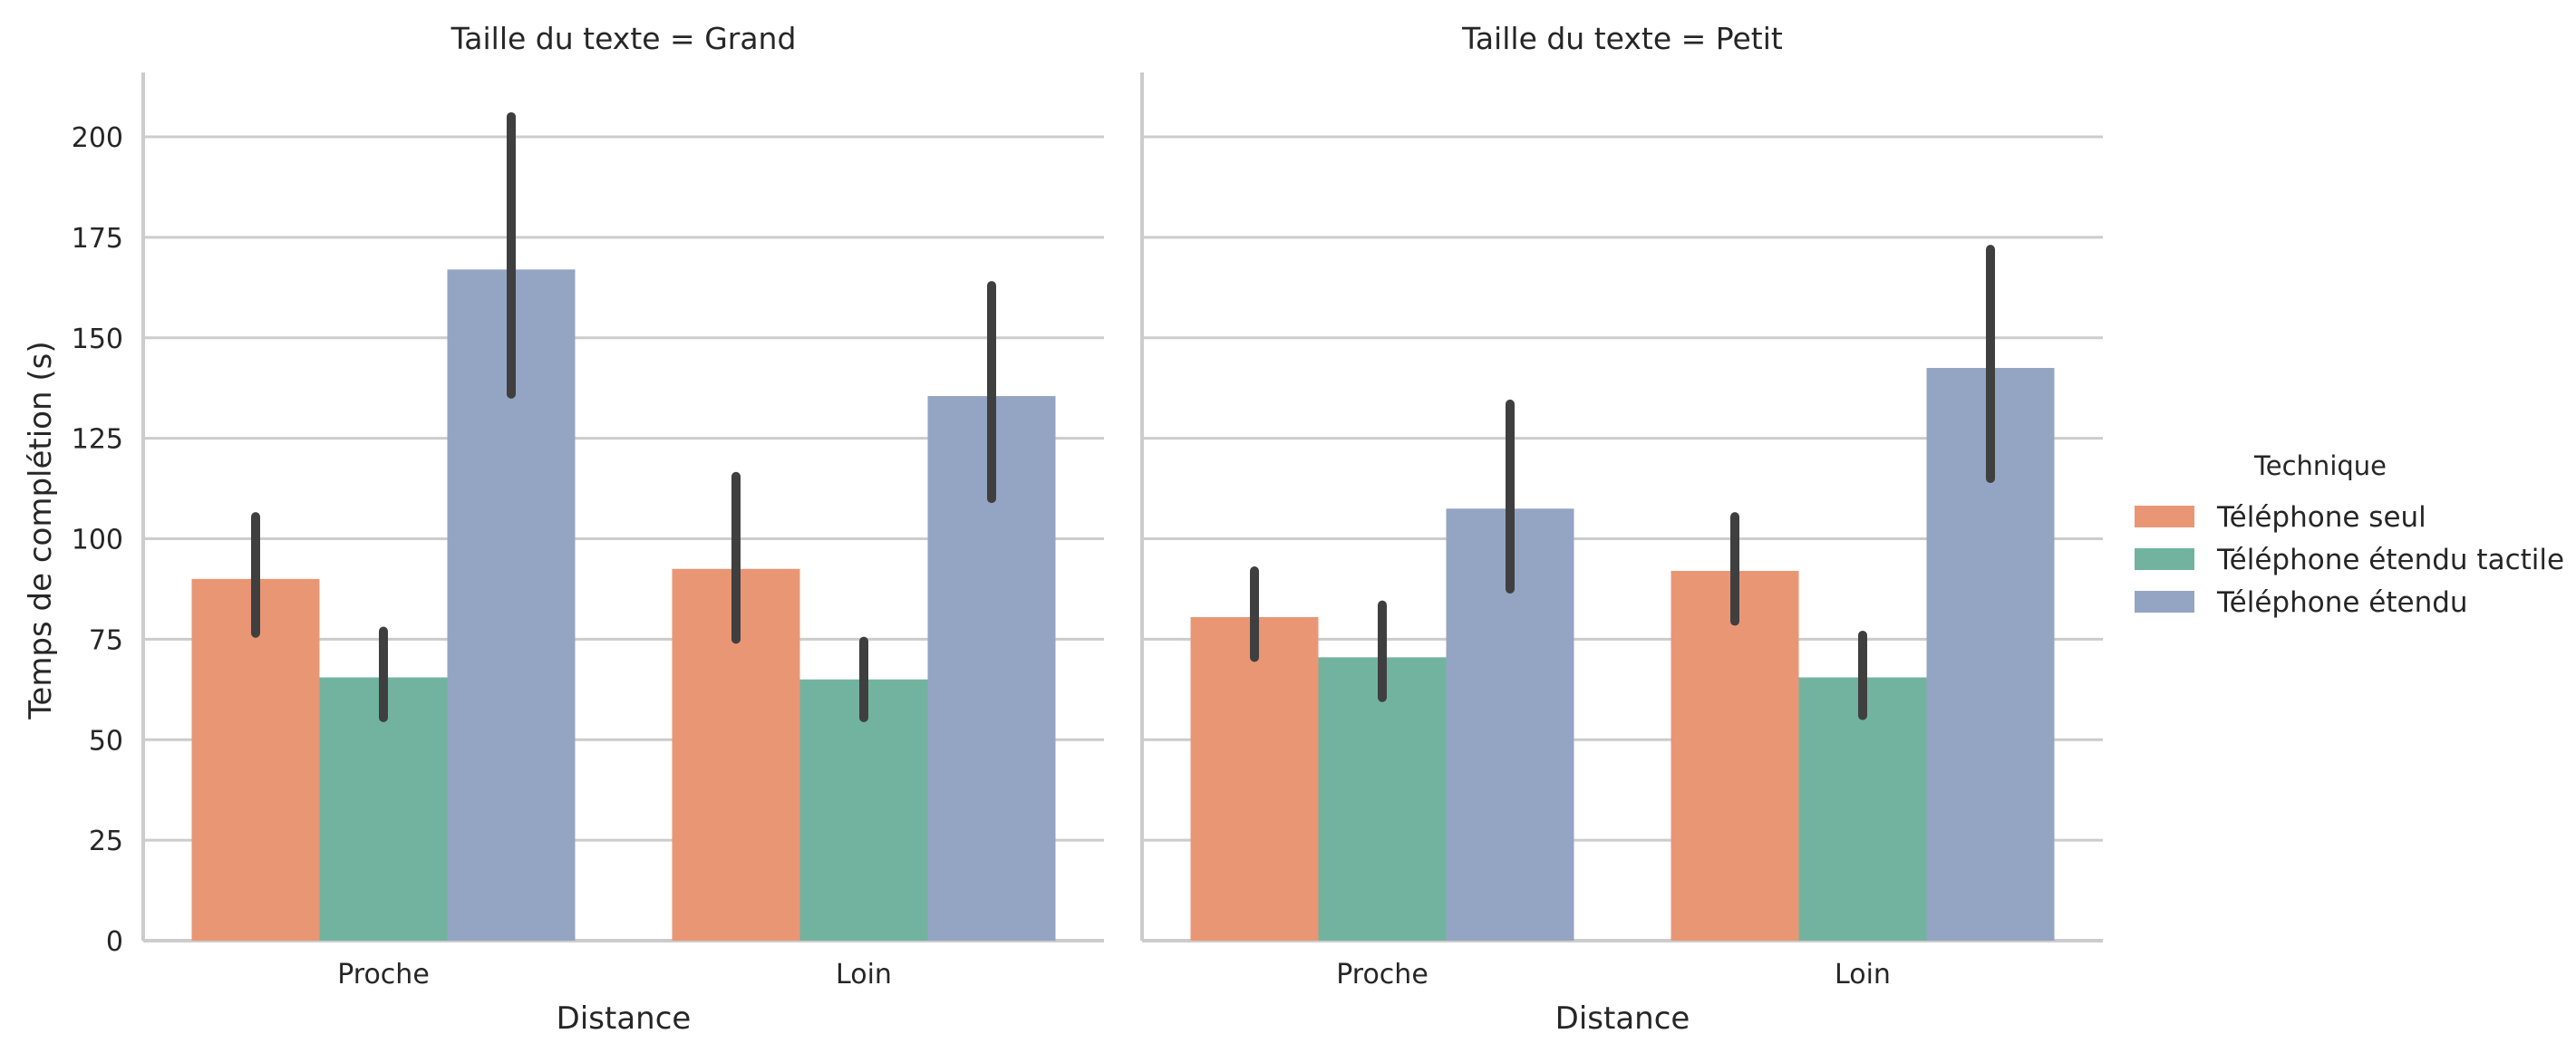  What do you see at coordinates (2321, 517) in the screenshot?
I see `legend-label: Téléphone seul` at bounding box center [2321, 517].